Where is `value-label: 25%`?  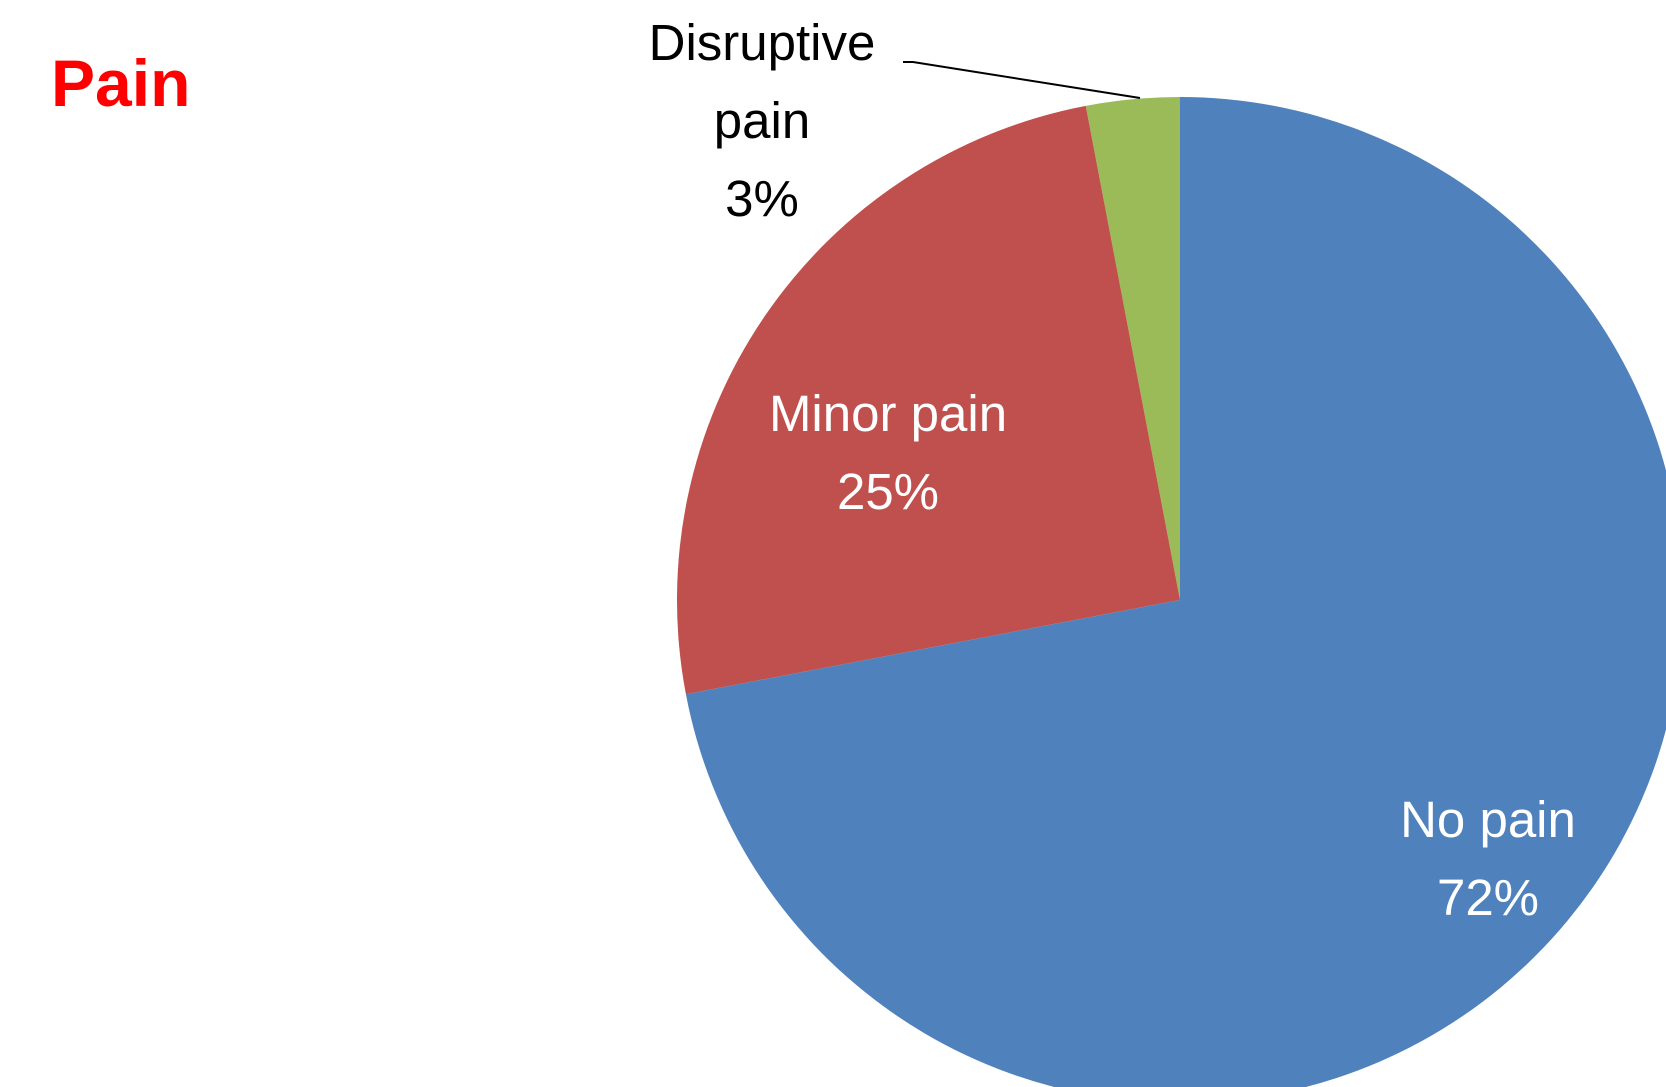 value-label: 25% is located at coordinates (888, 491).